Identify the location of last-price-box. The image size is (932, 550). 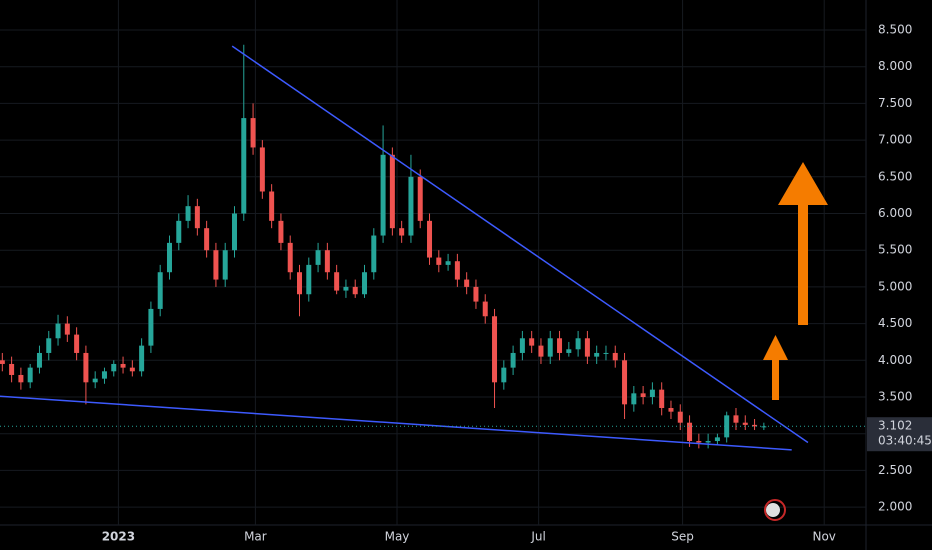
(899, 434).